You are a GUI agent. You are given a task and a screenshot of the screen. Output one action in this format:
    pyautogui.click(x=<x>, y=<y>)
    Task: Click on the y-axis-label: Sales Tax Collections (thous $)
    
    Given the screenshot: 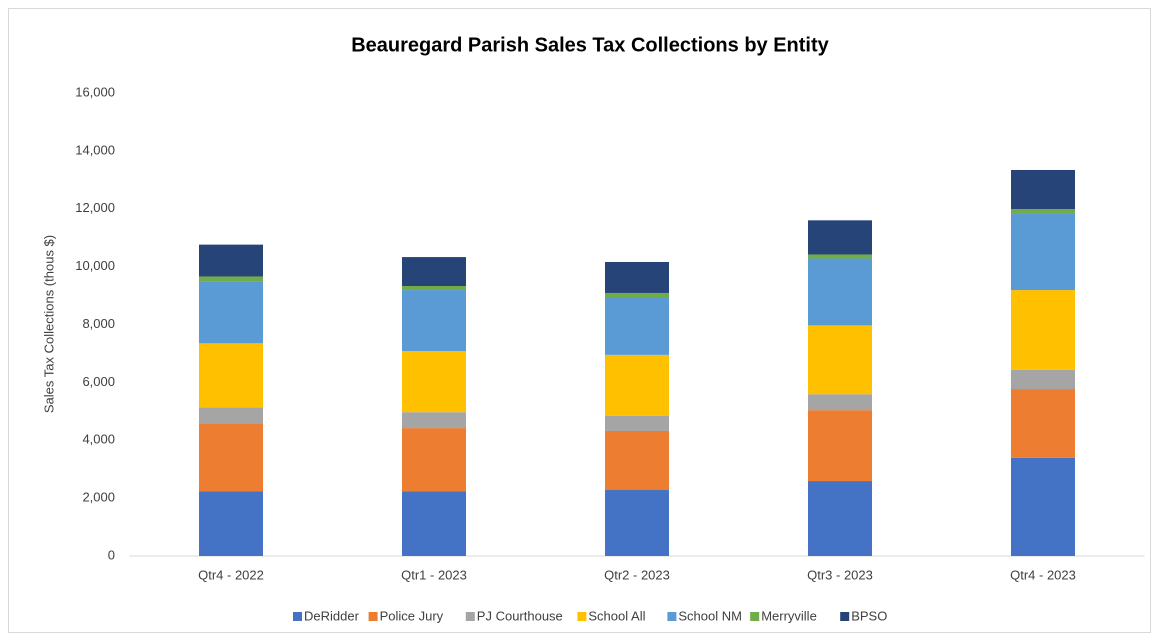 What is the action you would take?
    pyautogui.click(x=48, y=324)
    